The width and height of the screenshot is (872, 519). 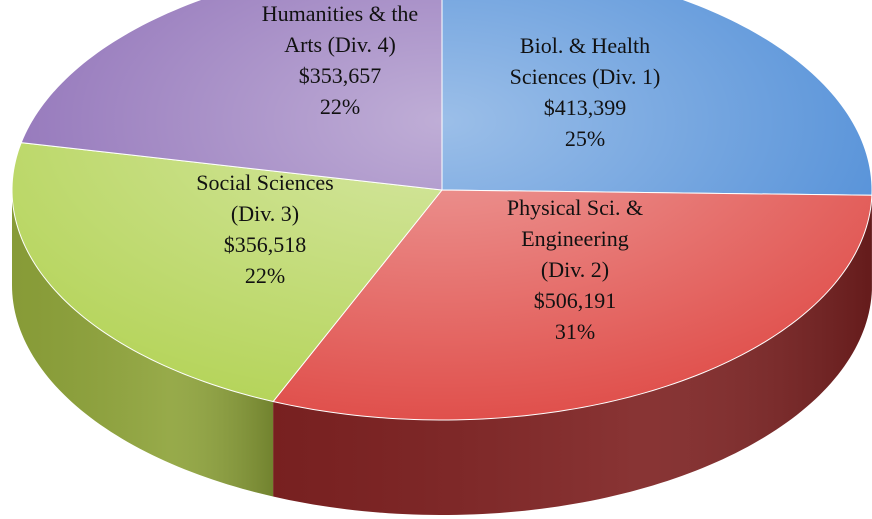 What do you see at coordinates (340, 44) in the screenshot?
I see `slice-label: Arts (Div. 4)` at bounding box center [340, 44].